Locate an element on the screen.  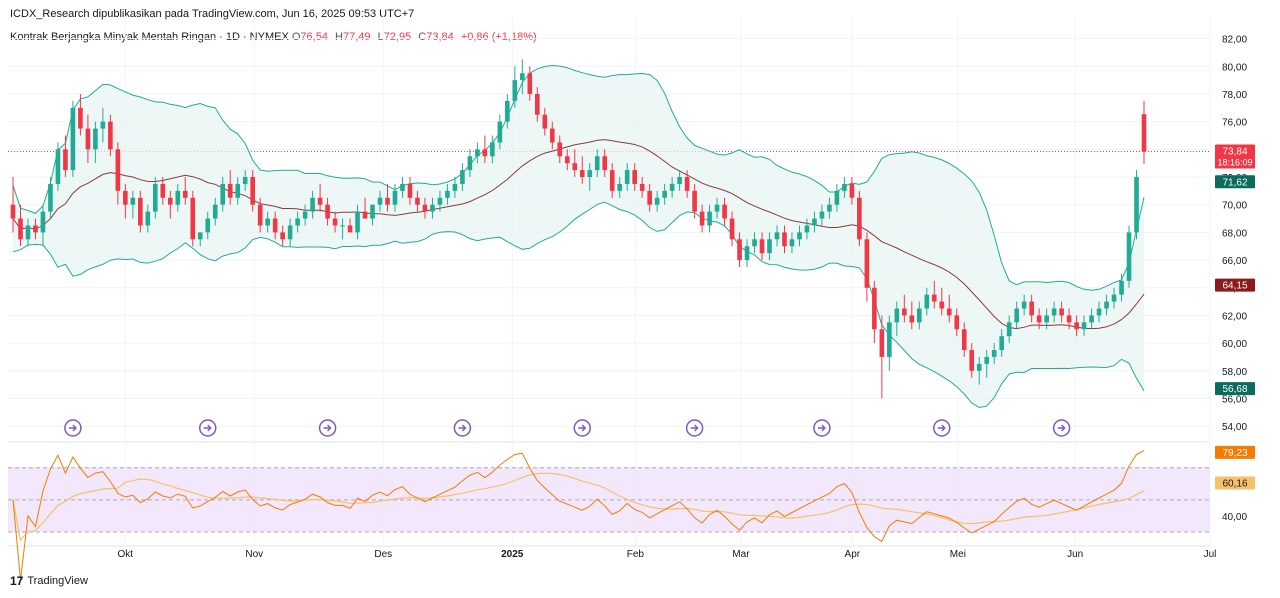
x-tick-label: Des is located at coordinates (383, 554).